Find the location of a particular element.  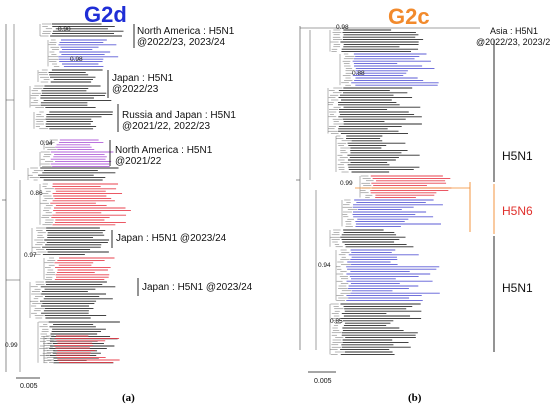

subtype-label-h5n6: H5N6 is located at coordinates (517, 211).